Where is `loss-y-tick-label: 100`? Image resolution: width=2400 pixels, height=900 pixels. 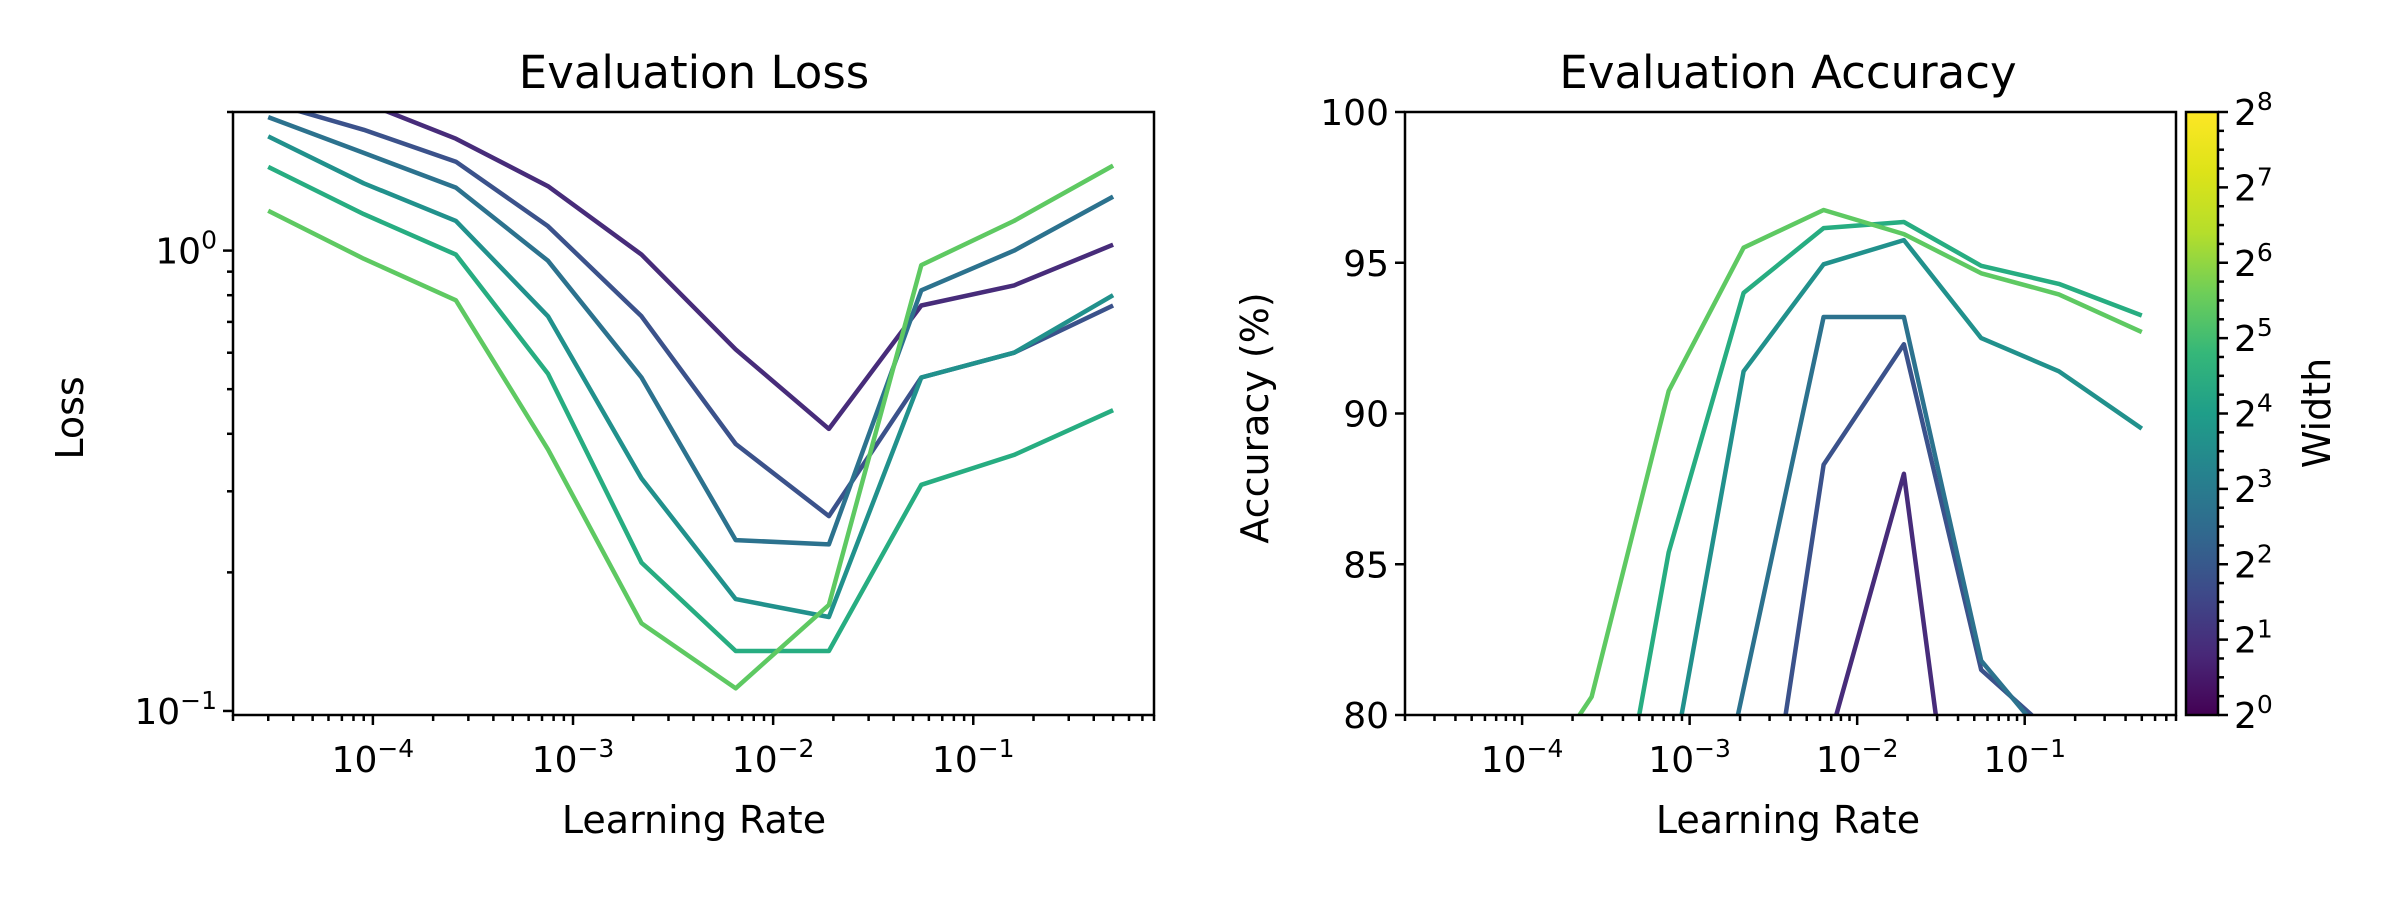 loss-y-tick-label: 100 is located at coordinates (186, 249).